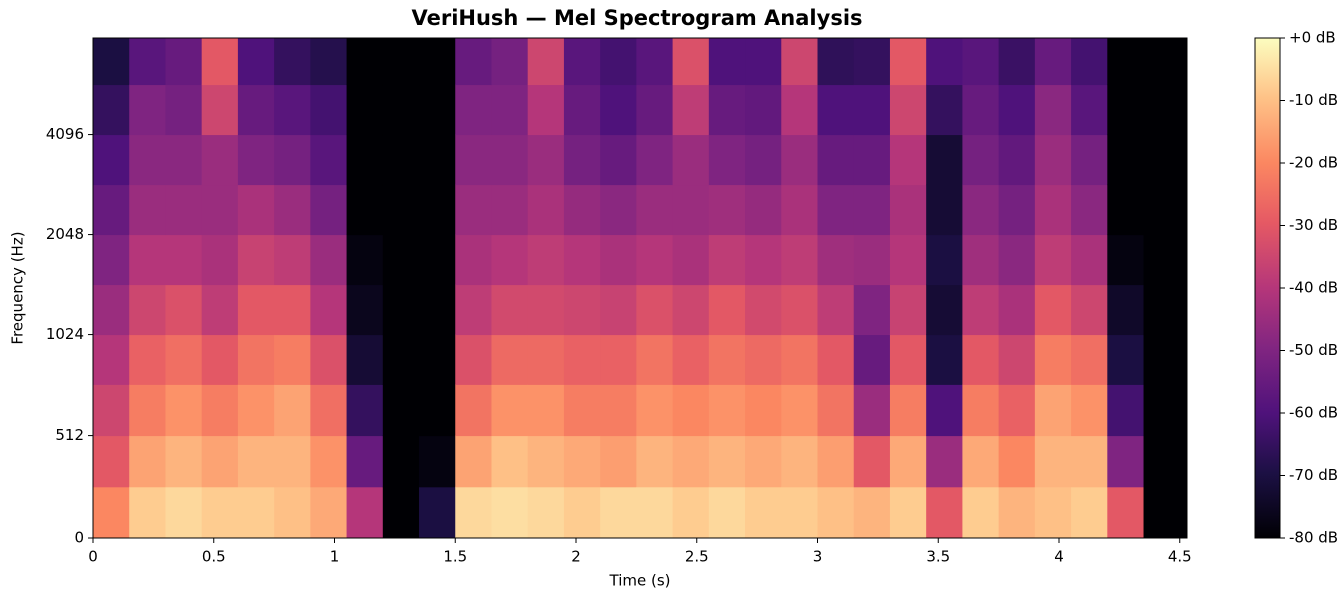  I want to click on x-tick-label: 2.5, so click(697, 557).